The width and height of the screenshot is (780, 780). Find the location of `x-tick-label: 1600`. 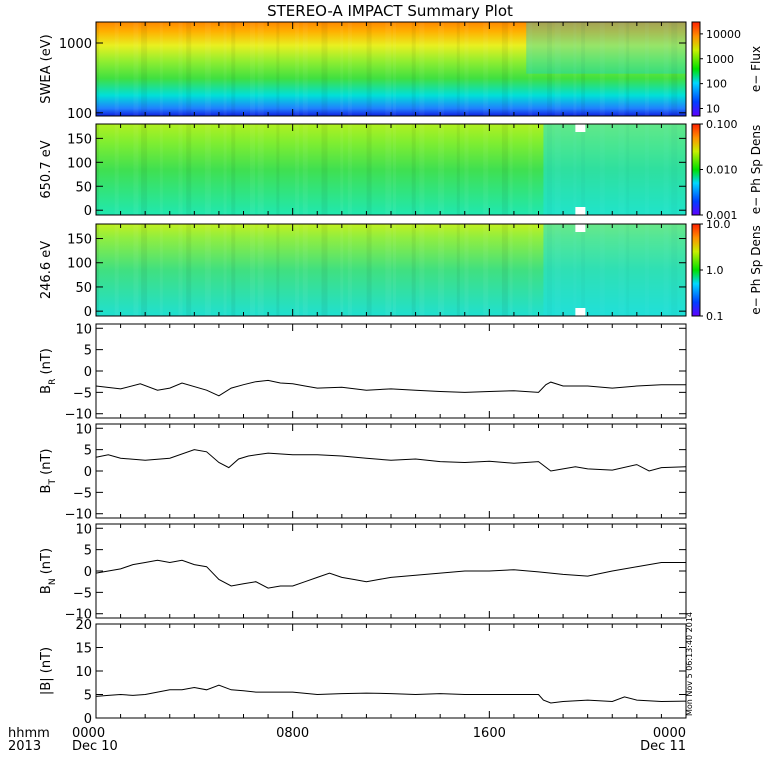

x-tick-label: 1600 is located at coordinates (489, 733).